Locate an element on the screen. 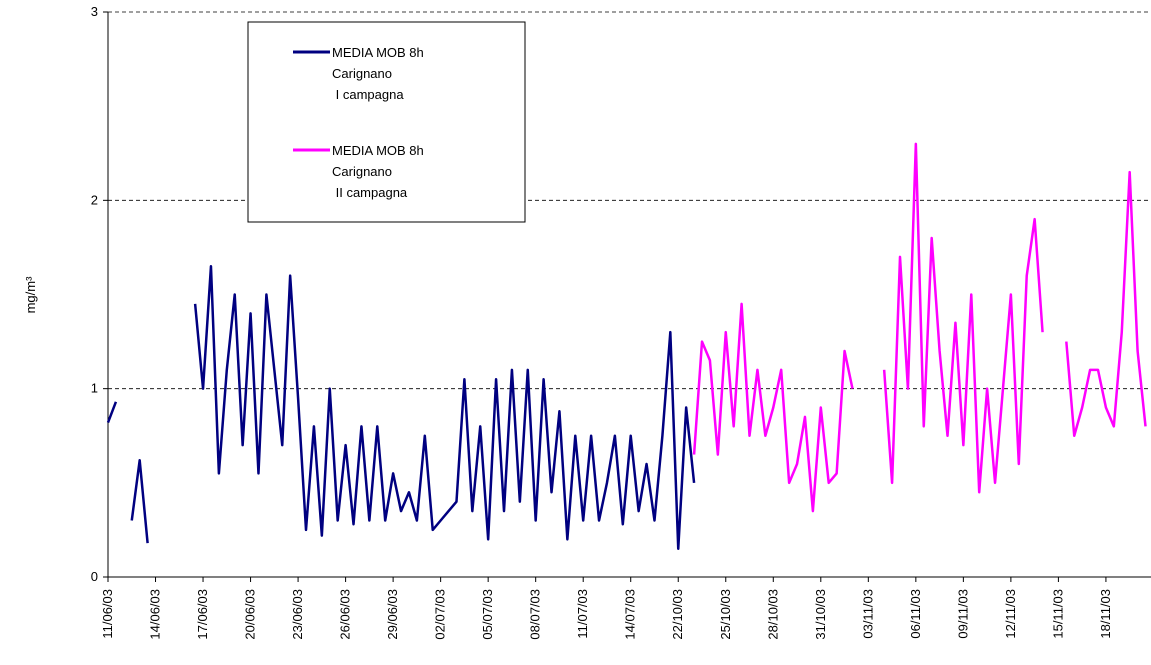 This screenshot has height=665, width=1151. legend-label-line: I campagna is located at coordinates (368, 94).